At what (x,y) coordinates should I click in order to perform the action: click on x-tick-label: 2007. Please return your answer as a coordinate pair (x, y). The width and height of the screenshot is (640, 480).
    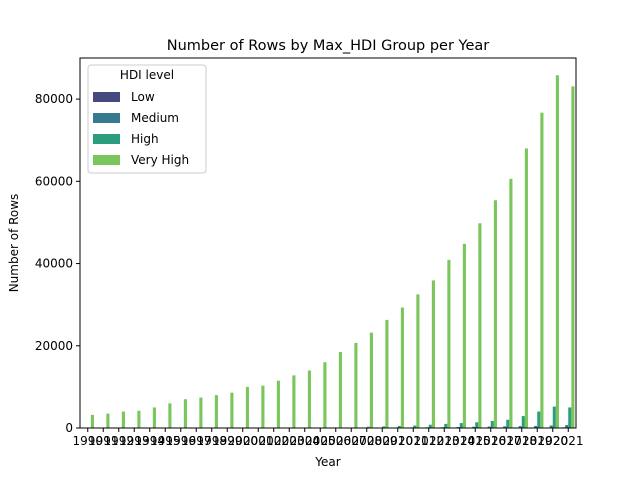
    Looking at the image, I should click on (351, 441).